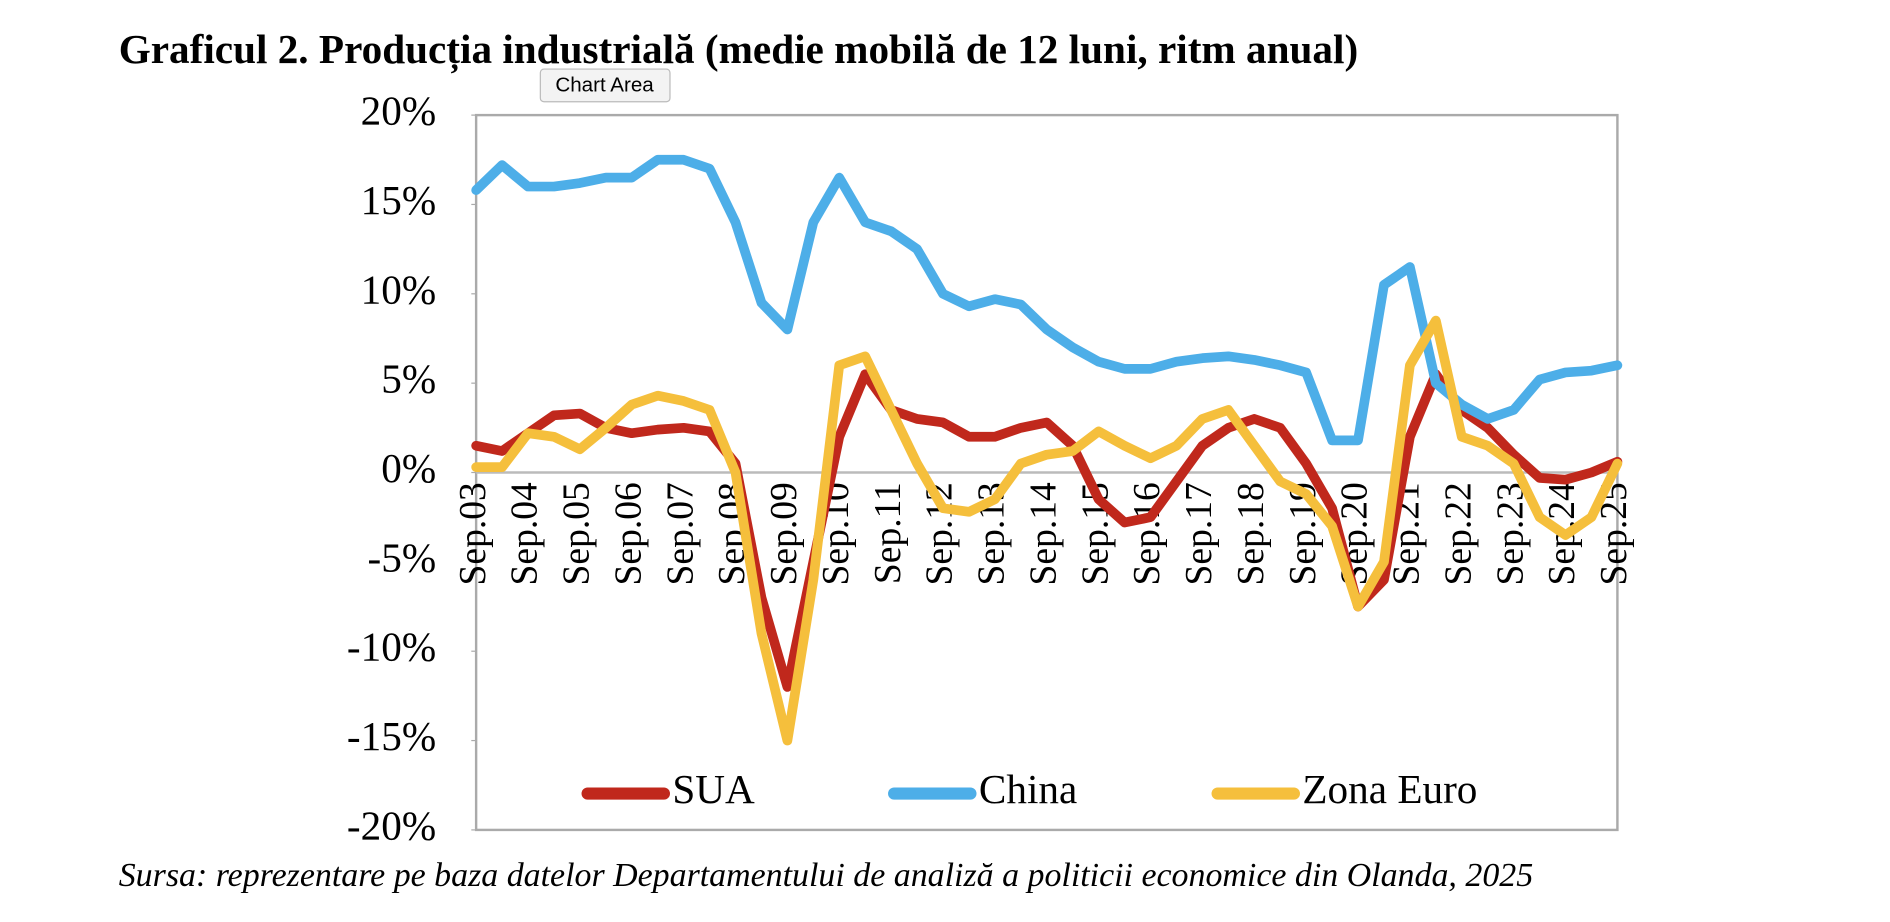 This screenshot has width=1890, height=922. Describe the element at coordinates (1043, 533) in the screenshot. I see `x-tick-label: Sep.14` at that location.